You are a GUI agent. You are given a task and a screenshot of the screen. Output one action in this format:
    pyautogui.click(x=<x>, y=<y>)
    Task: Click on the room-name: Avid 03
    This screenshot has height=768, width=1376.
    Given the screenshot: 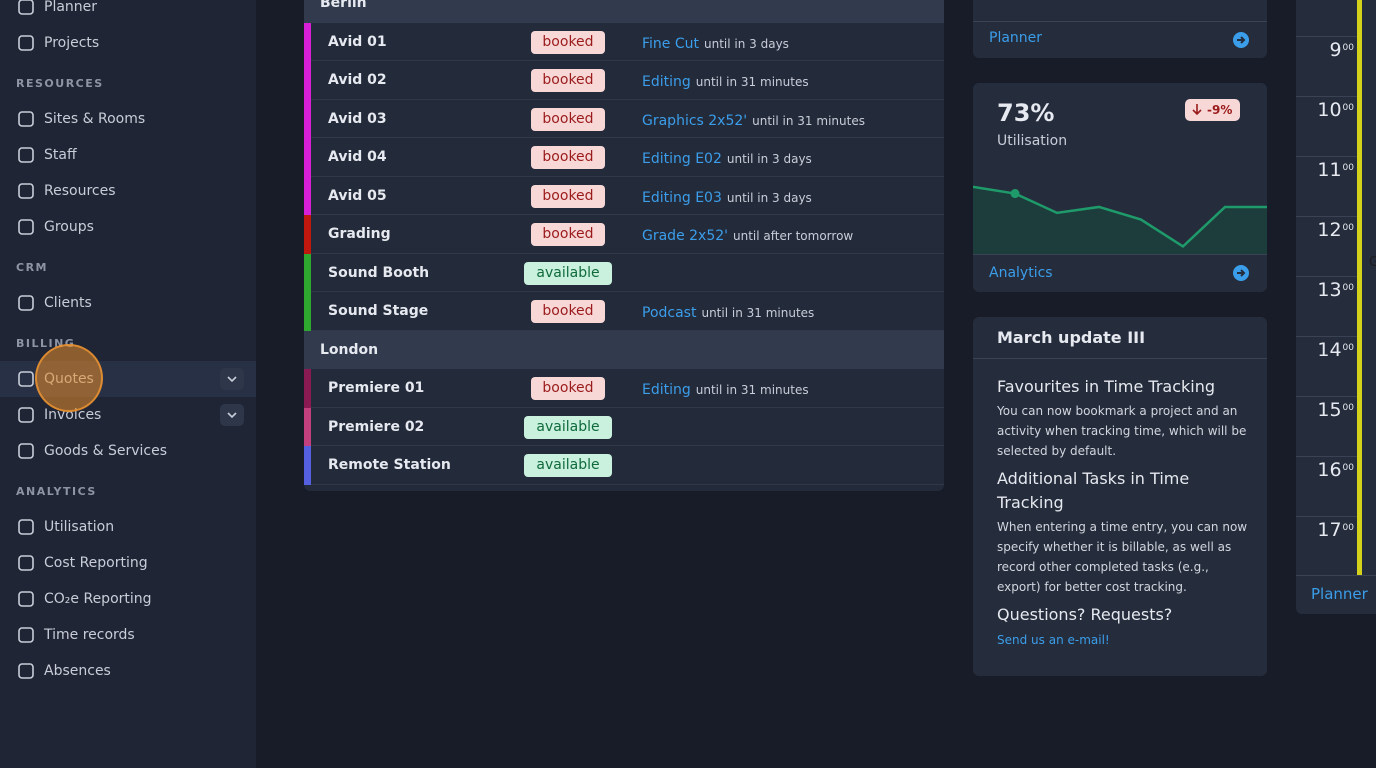 What is the action you would take?
    pyautogui.click(x=357, y=118)
    